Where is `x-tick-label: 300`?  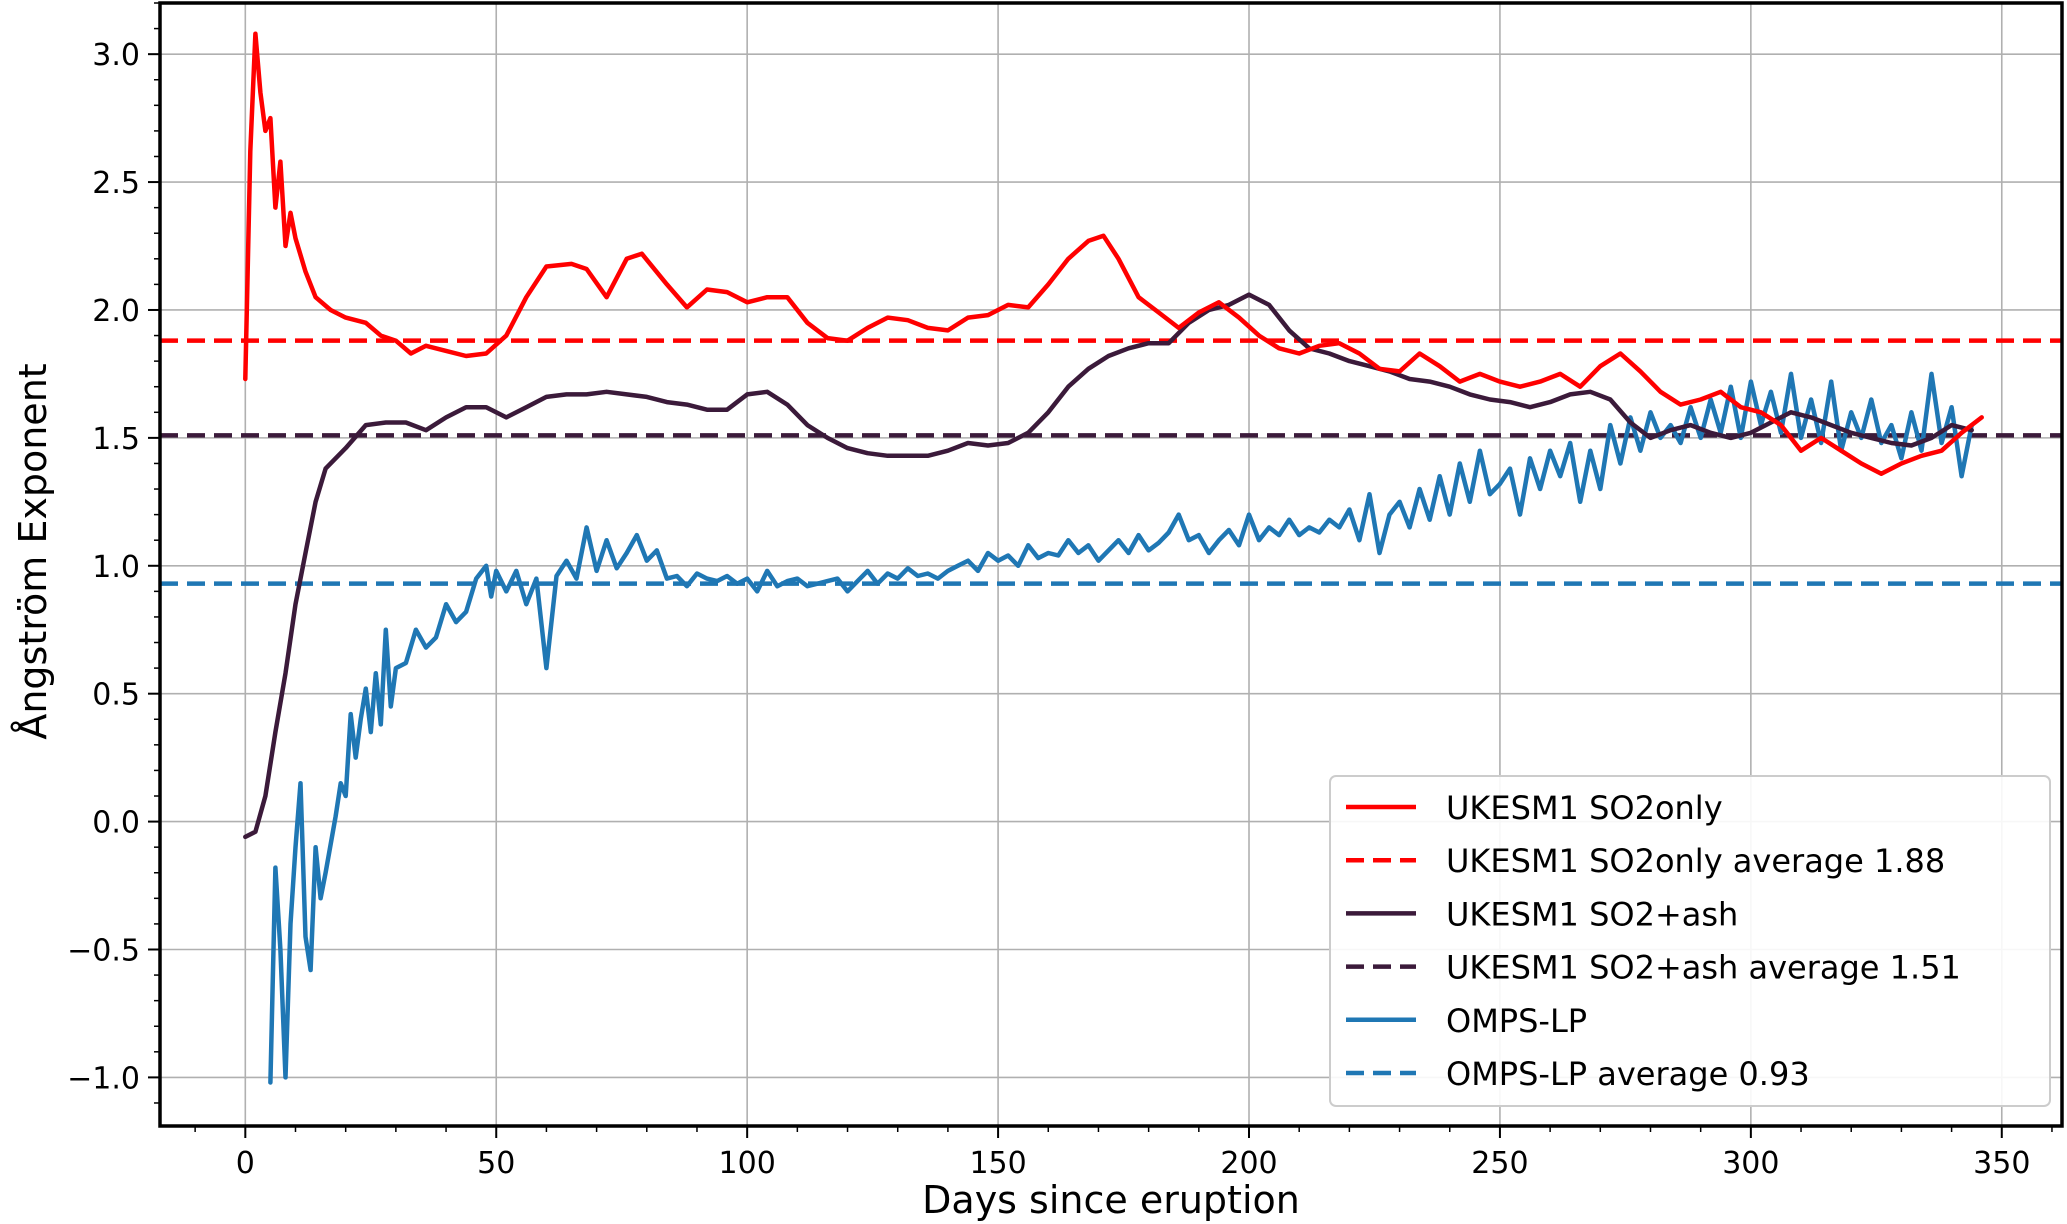 x-tick-label: 300 is located at coordinates (1750, 1163).